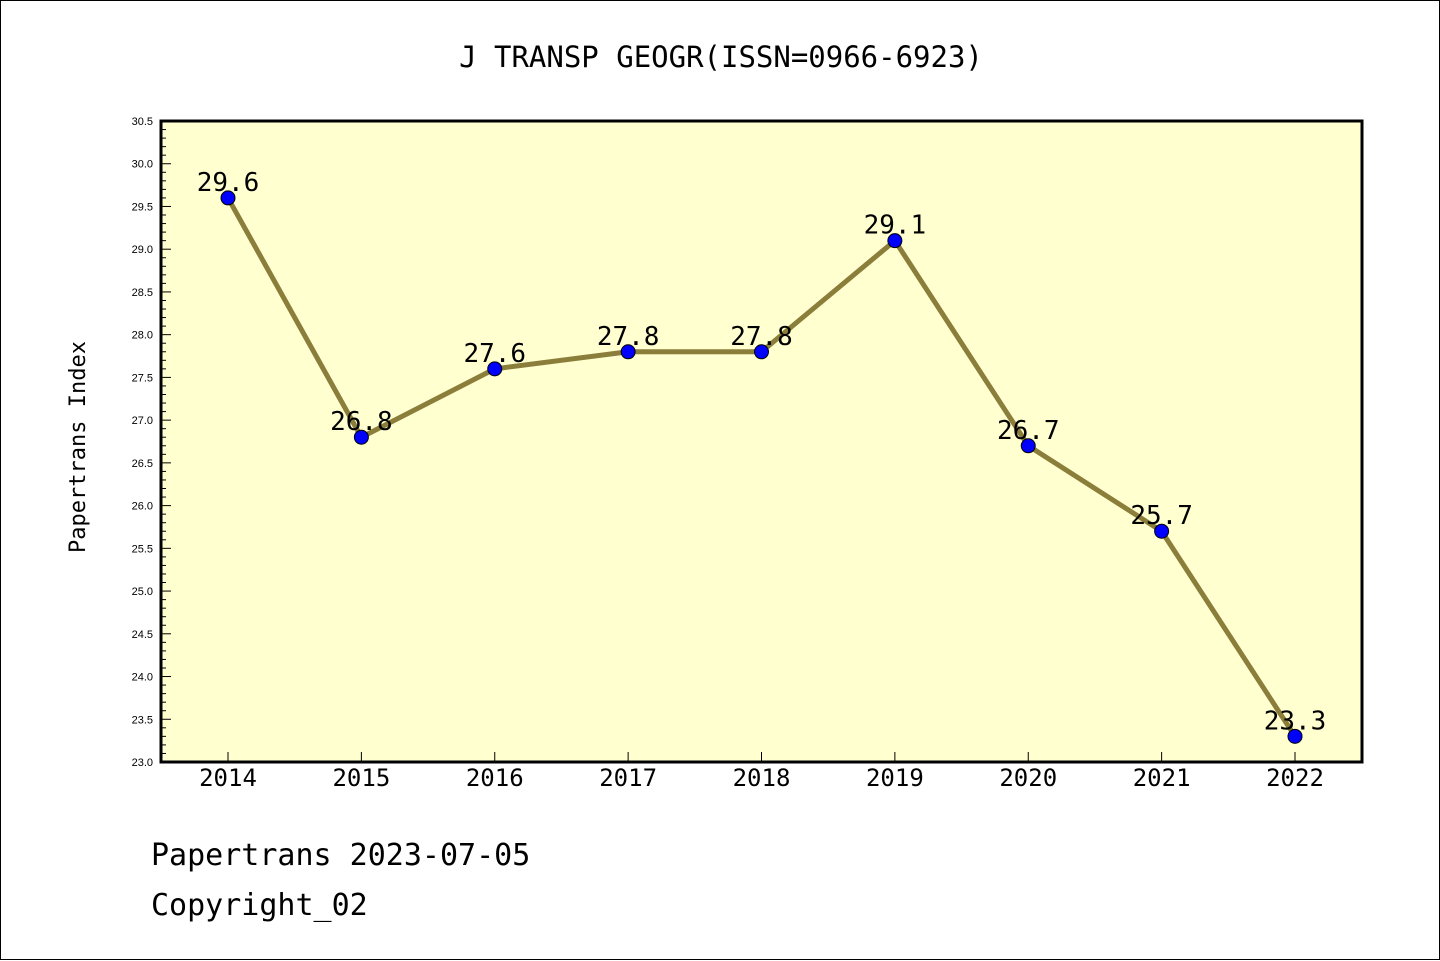 The image size is (1440, 961). What do you see at coordinates (494, 354) in the screenshot?
I see `data-label: 27.6` at bounding box center [494, 354].